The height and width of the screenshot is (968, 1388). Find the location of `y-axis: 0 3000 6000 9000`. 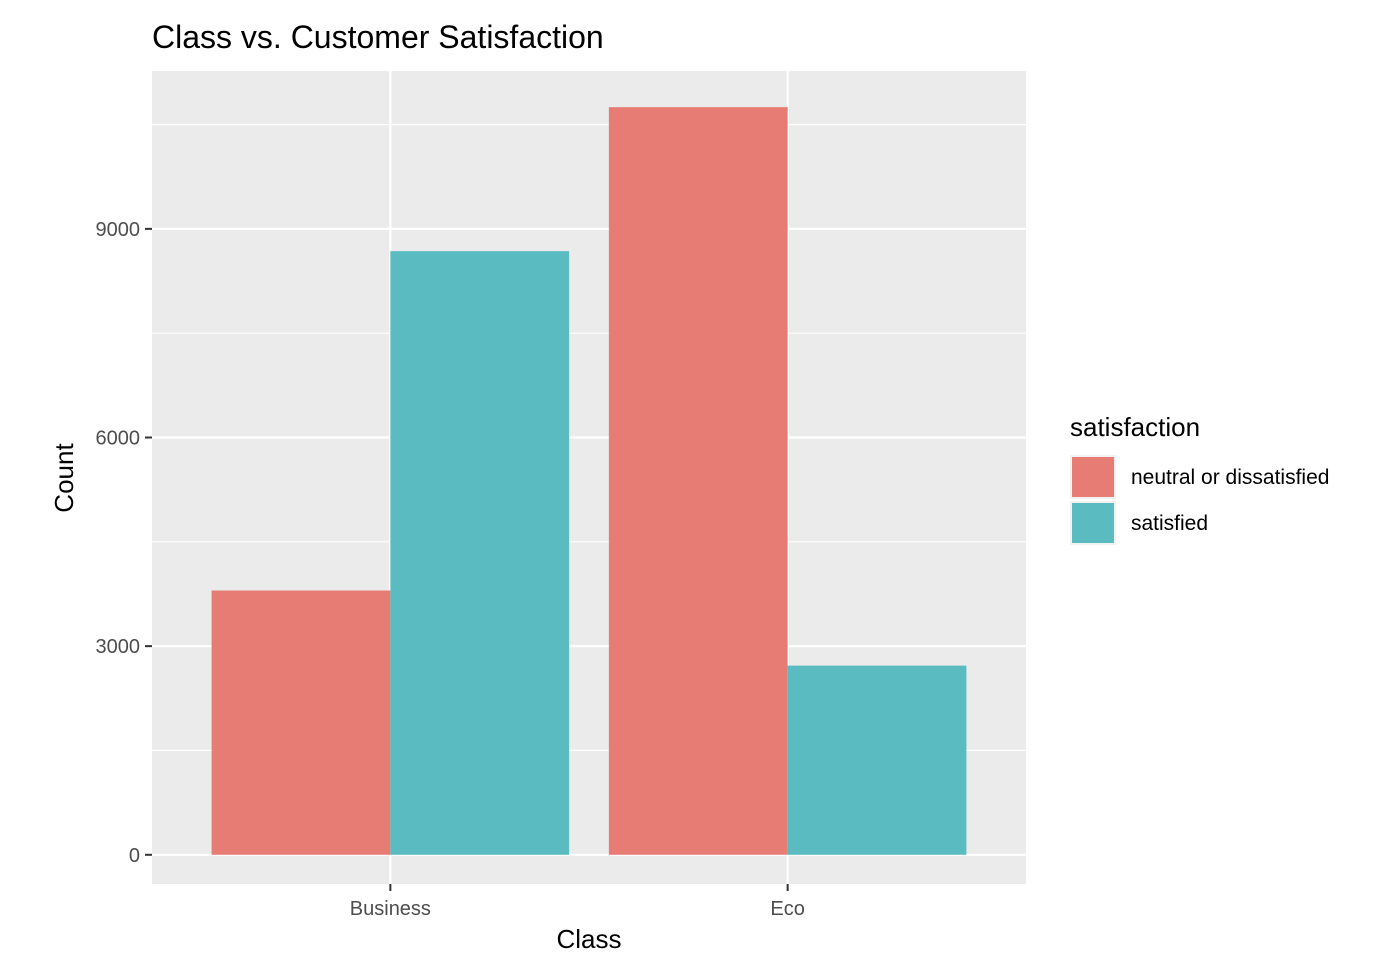

y-axis: 0 3000 6000 9000 is located at coordinates (124, 543).